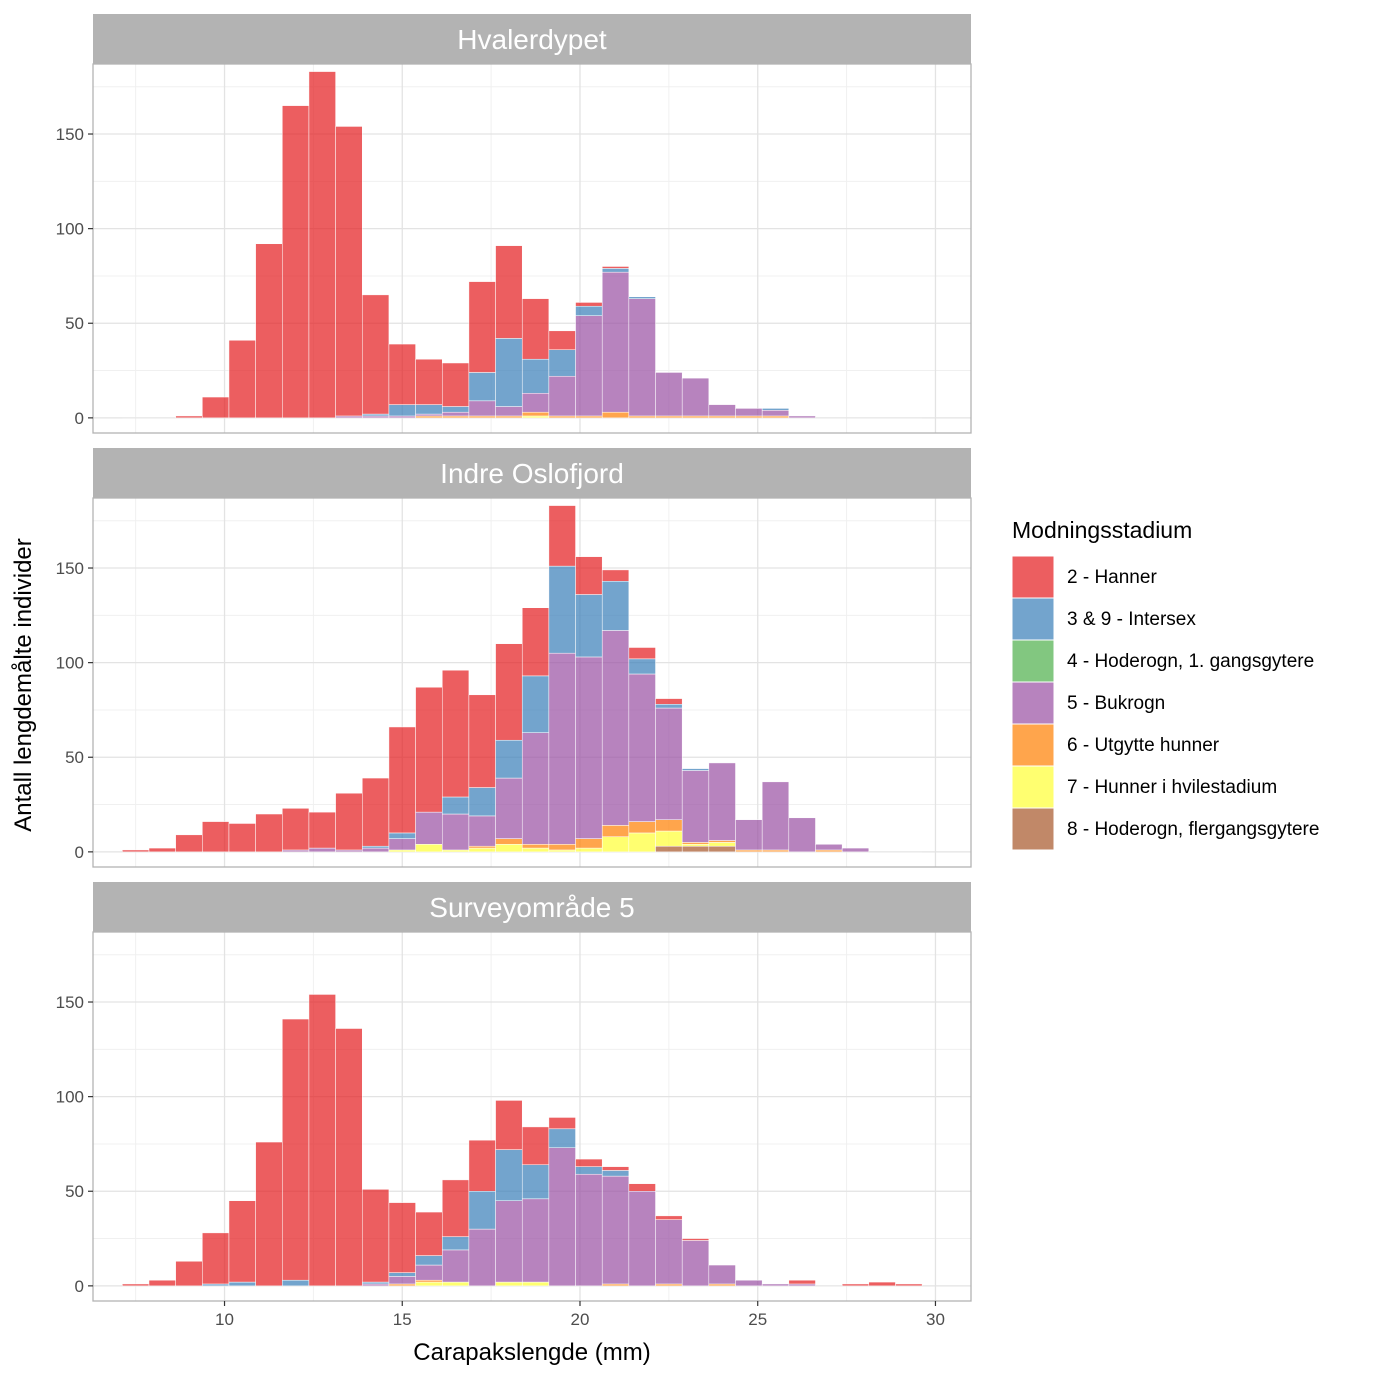 The width and height of the screenshot is (1378, 1378). I want to click on facet-strip, so click(532, 907).